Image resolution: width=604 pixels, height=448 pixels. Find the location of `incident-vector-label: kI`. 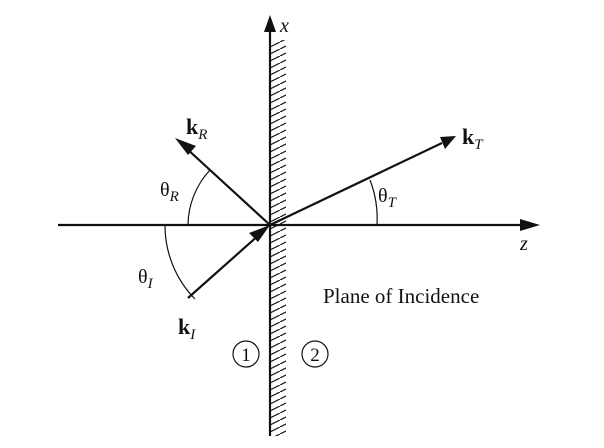

incident-vector-label: kI is located at coordinates (187, 328).